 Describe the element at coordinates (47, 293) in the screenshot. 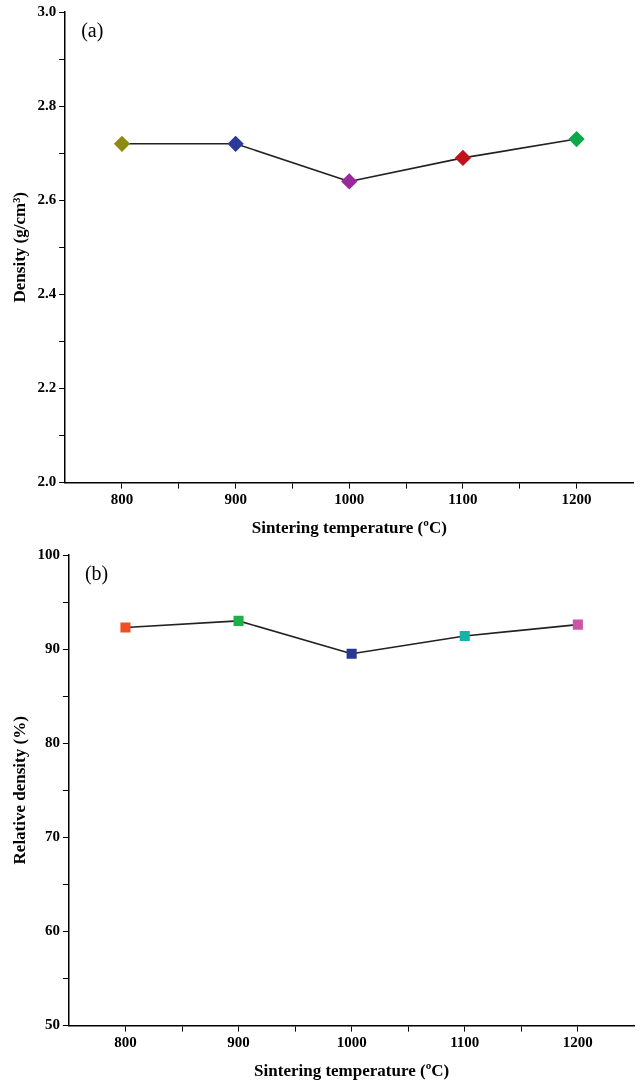

I see `y-tick-label: 2.4` at that location.